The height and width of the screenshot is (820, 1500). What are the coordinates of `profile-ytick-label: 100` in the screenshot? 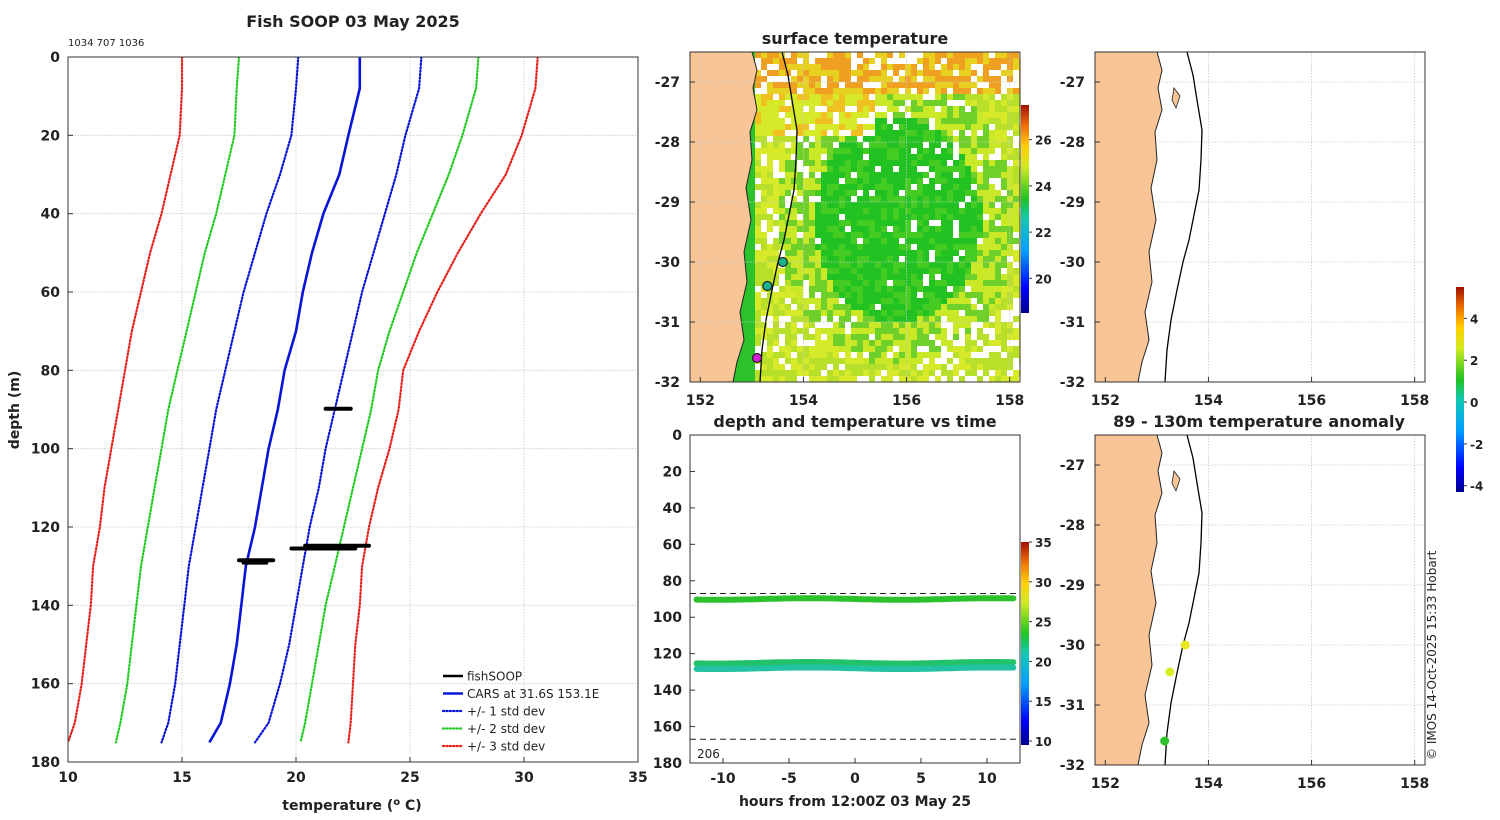 It's located at (45, 450).